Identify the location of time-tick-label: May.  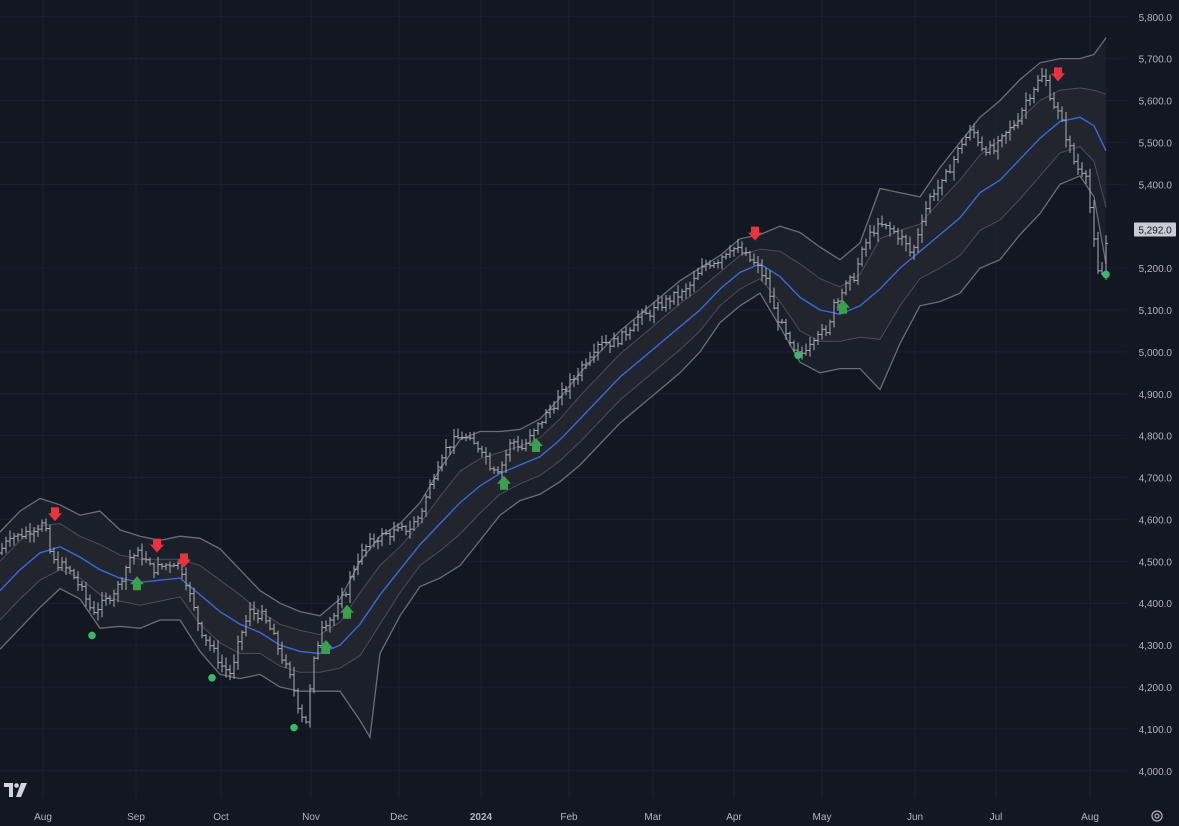
(822, 817).